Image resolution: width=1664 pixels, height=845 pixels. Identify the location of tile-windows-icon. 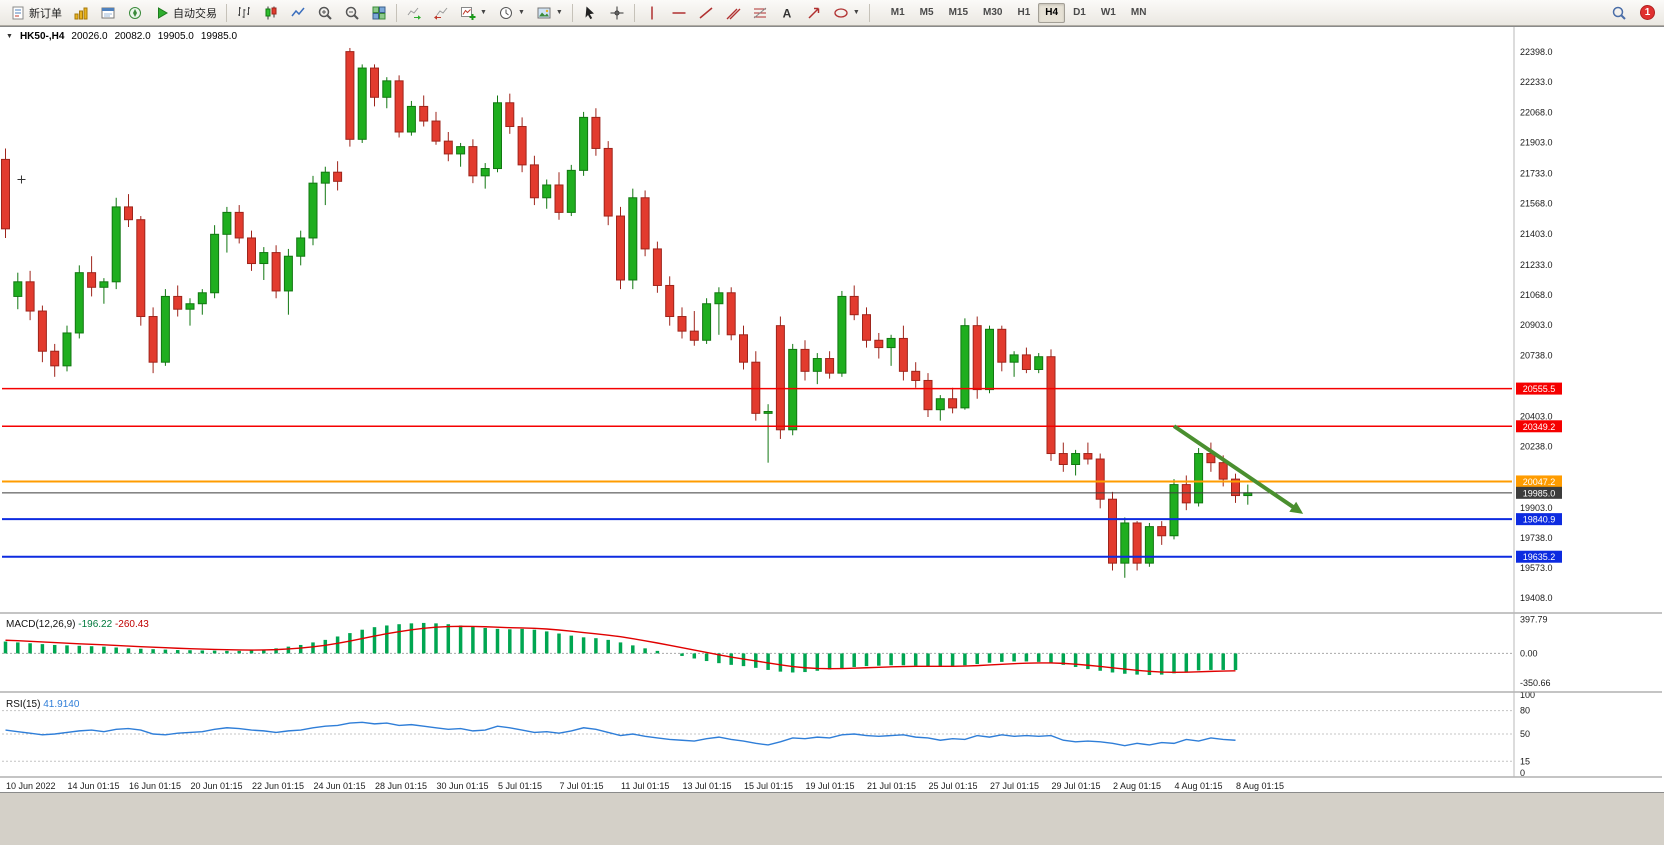
(379, 12).